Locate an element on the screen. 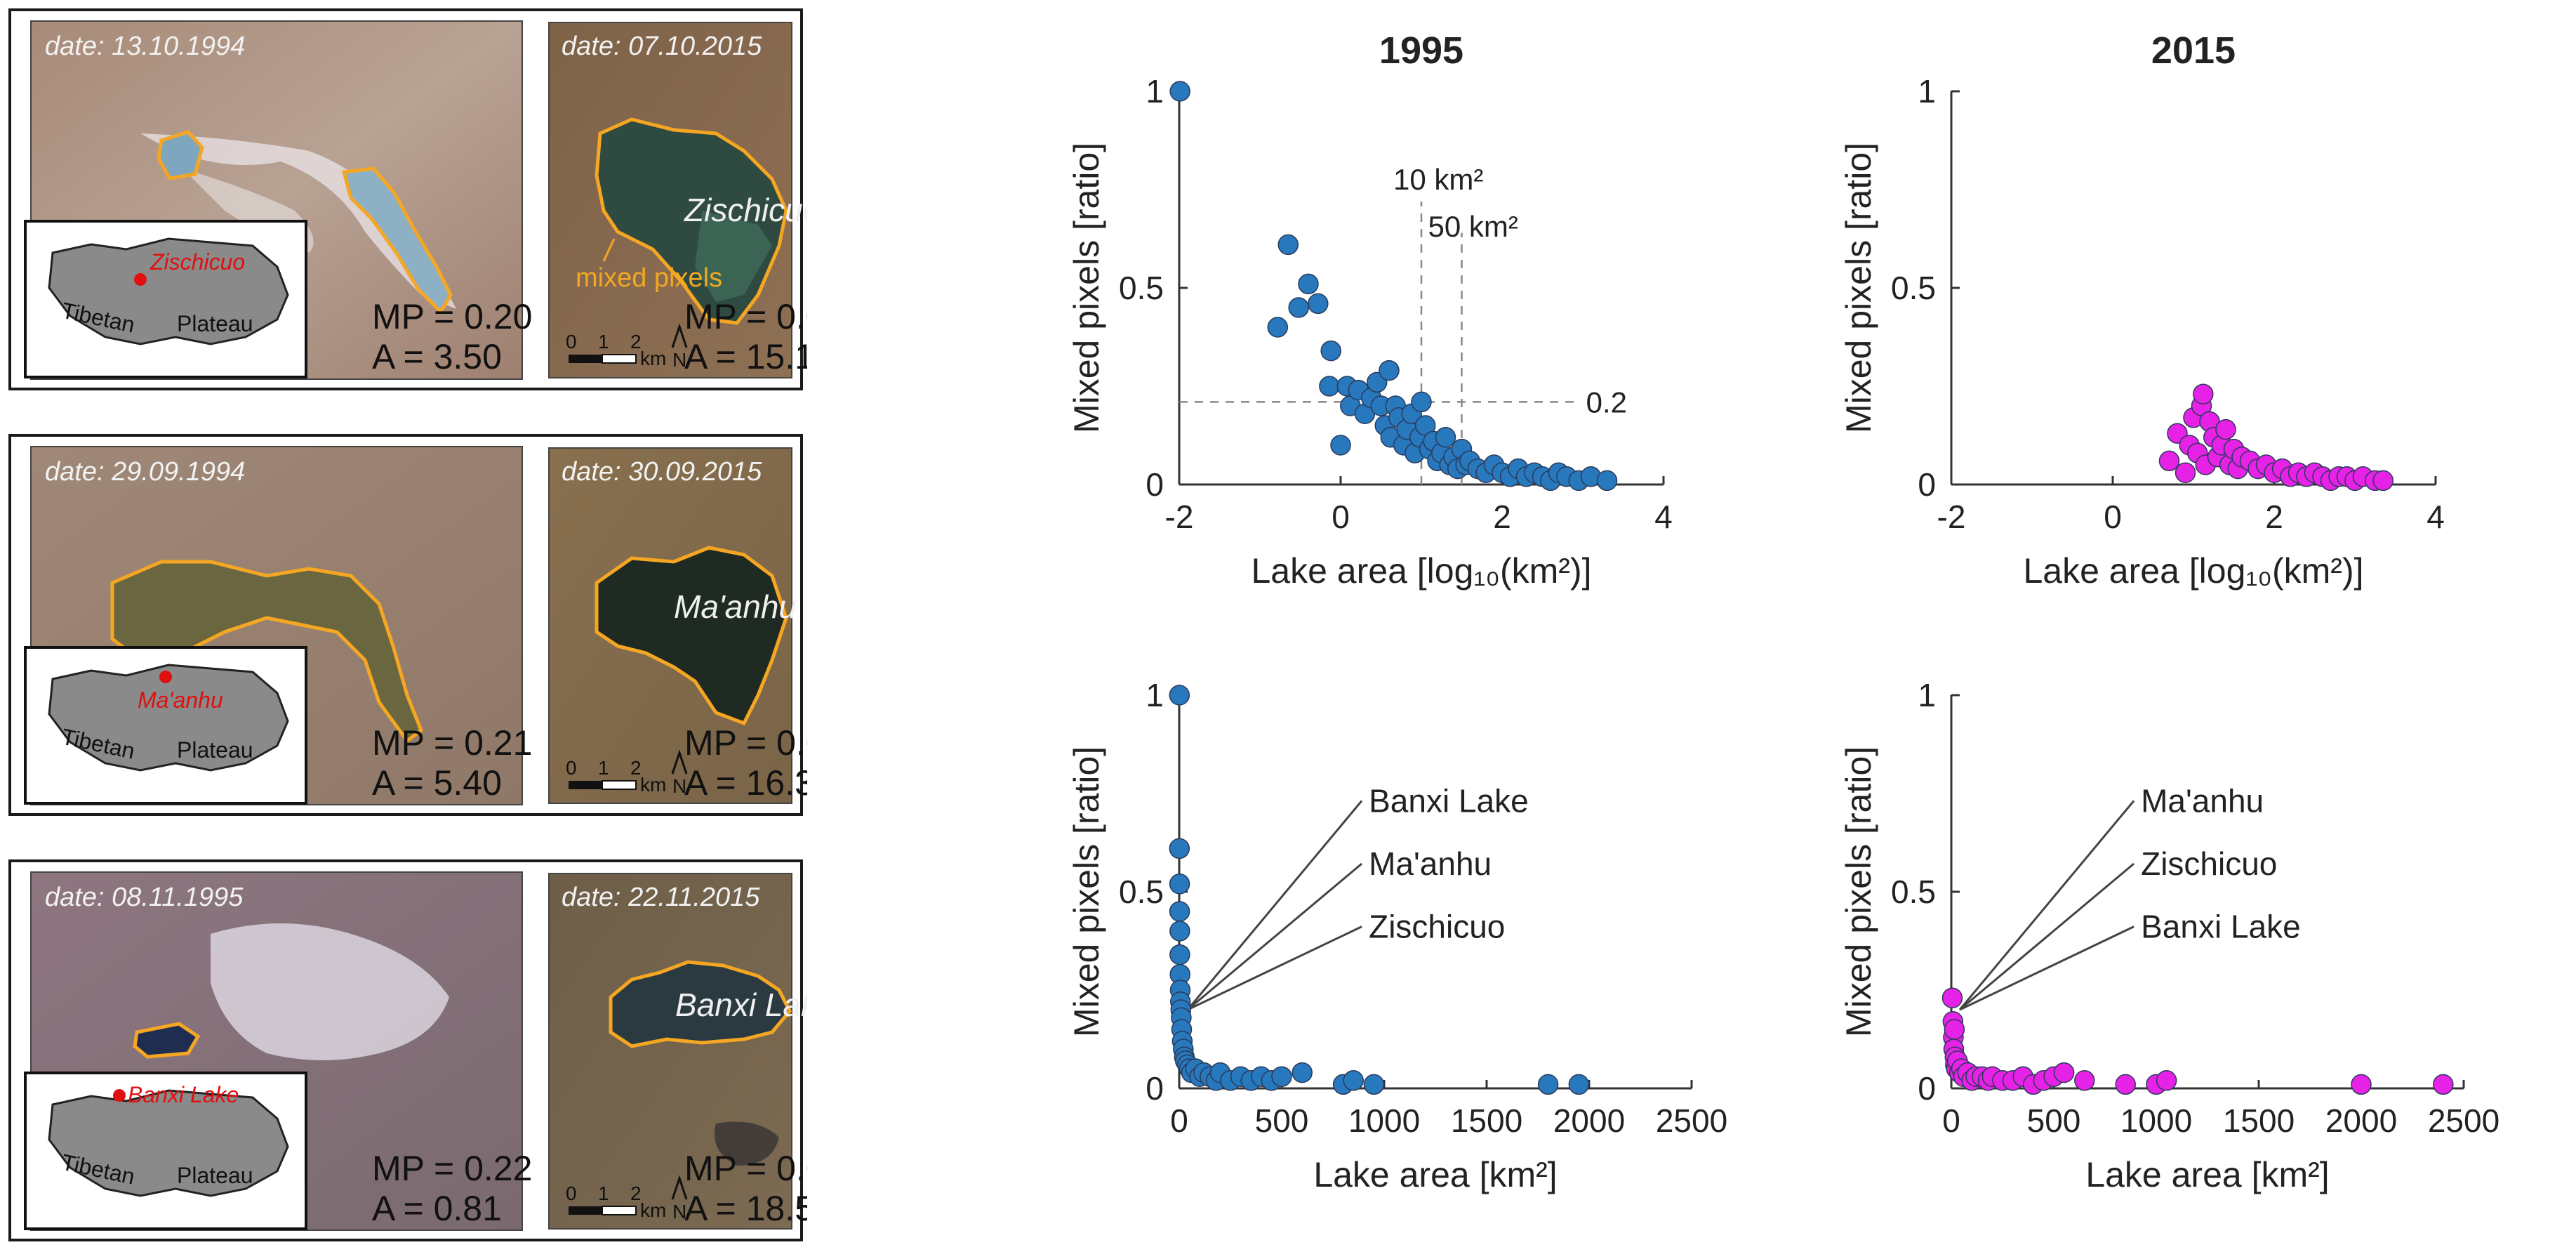 This screenshot has height=1259, width=2576. svg-text: 1 is located at coordinates (604, 342).